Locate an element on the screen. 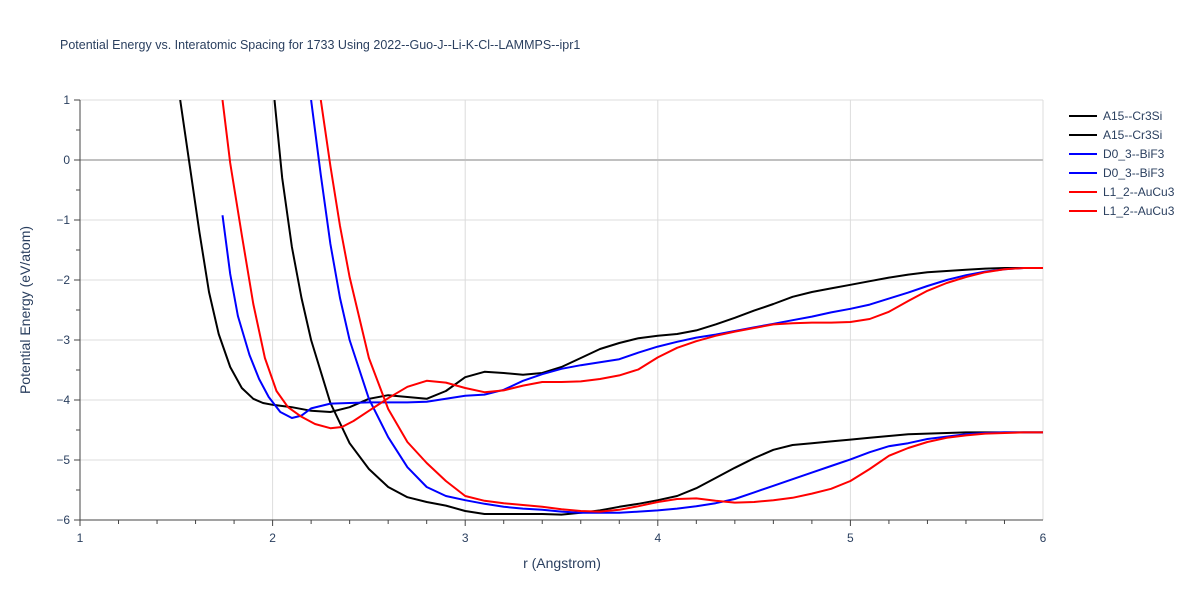 The height and width of the screenshot is (600, 1200). y-tick-label: −4 is located at coordinates (63, 400).